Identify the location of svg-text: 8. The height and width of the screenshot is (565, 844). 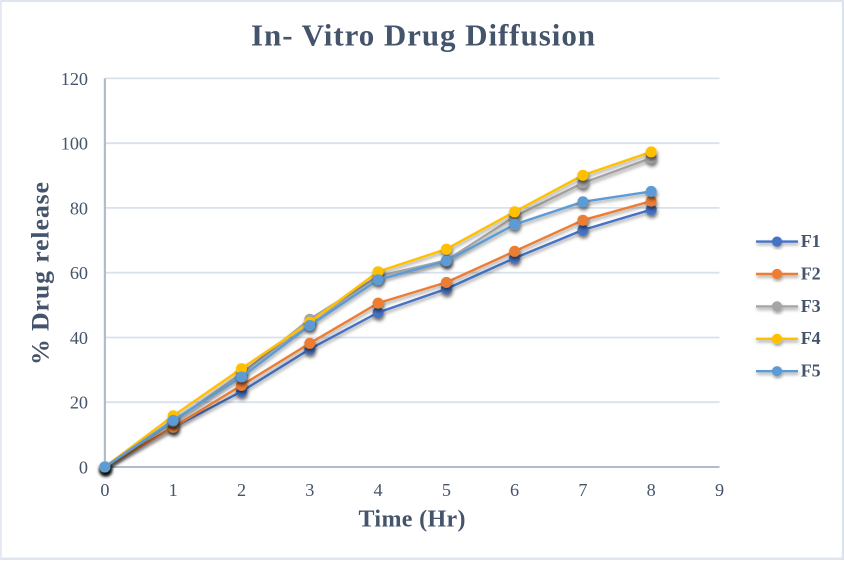
(651, 490).